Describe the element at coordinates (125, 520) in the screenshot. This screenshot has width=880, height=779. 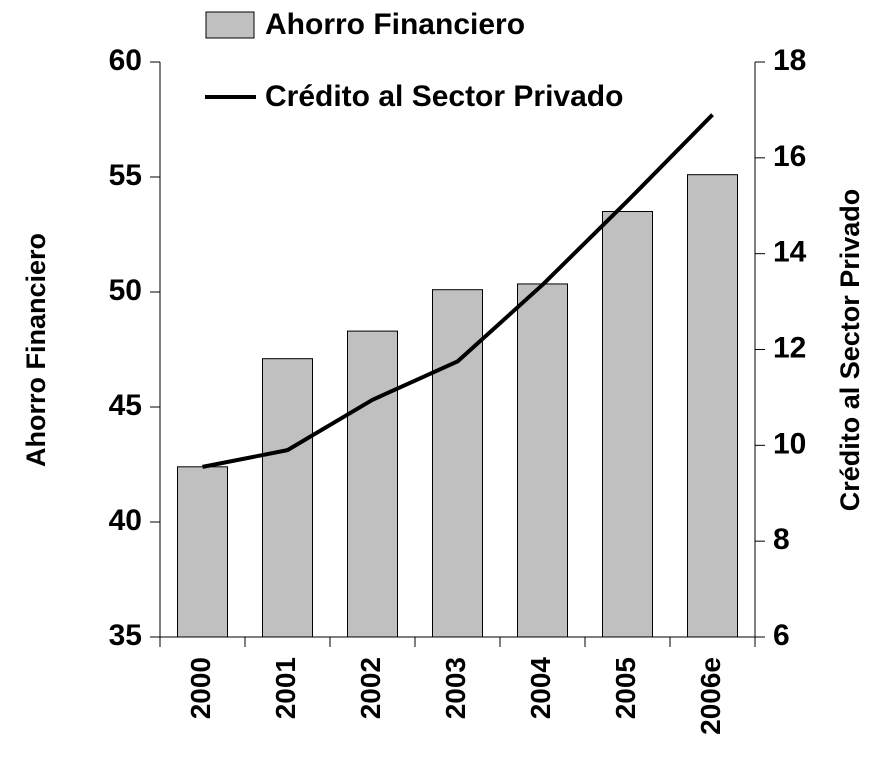
I see `y-tick-label: 40` at that location.